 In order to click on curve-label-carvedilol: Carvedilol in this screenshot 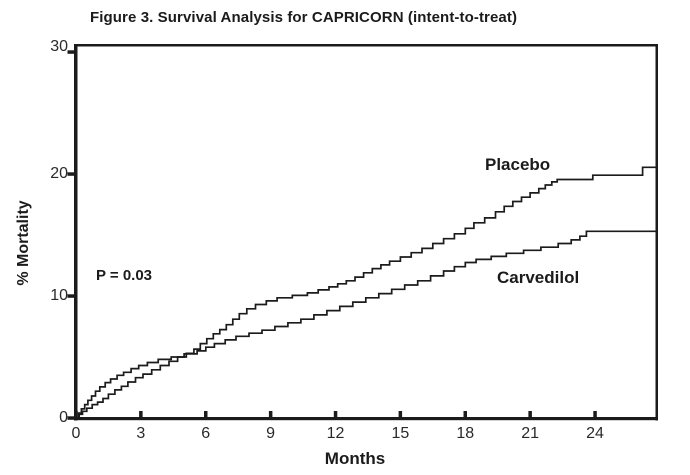, I will do `click(538, 277)`.